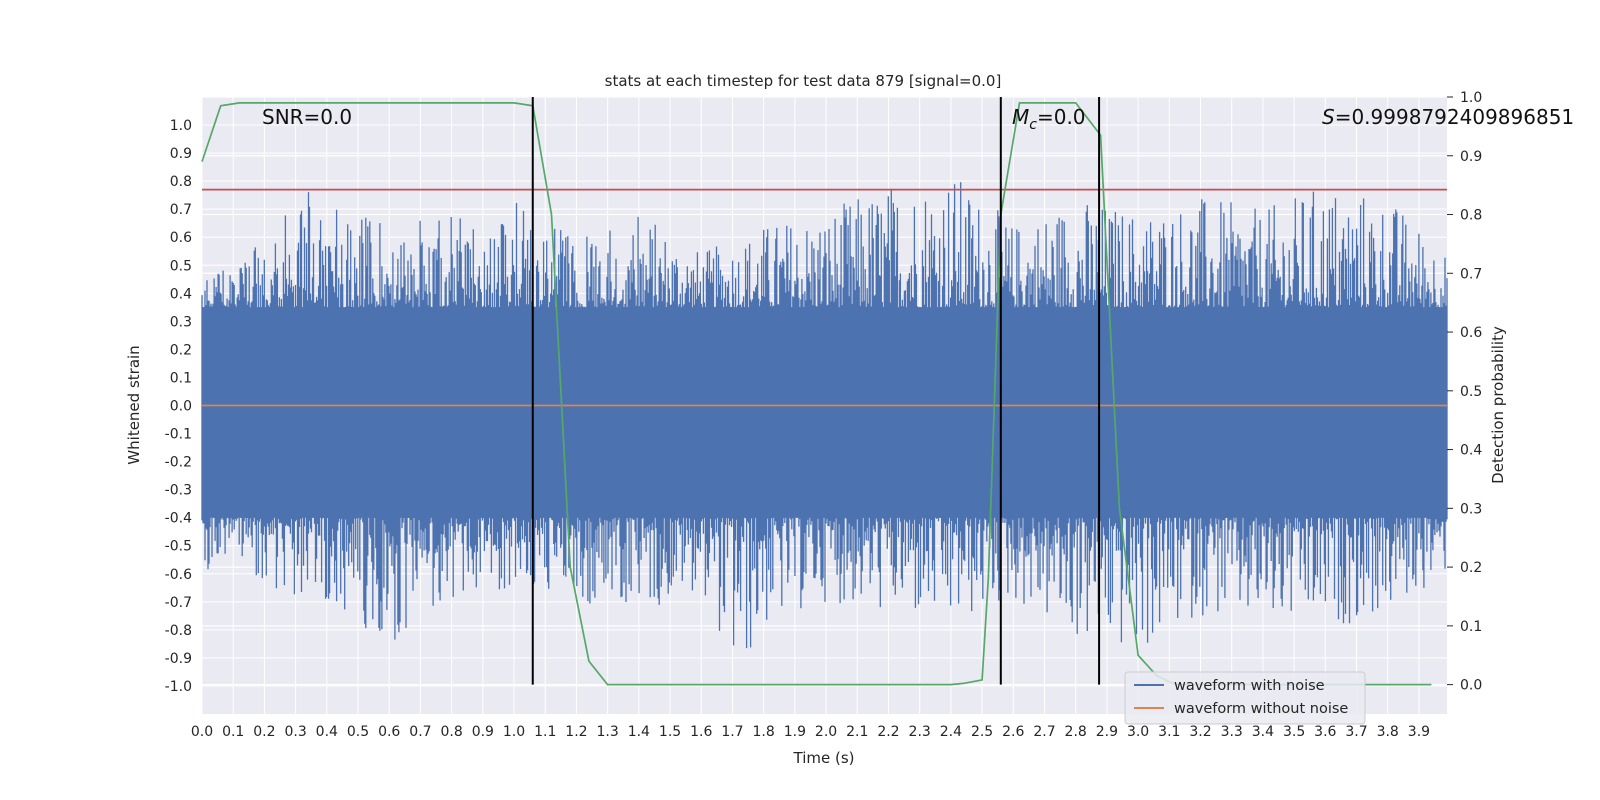  What do you see at coordinates (639, 732) in the screenshot?
I see `x-tick-label: 1.4` at bounding box center [639, 732].